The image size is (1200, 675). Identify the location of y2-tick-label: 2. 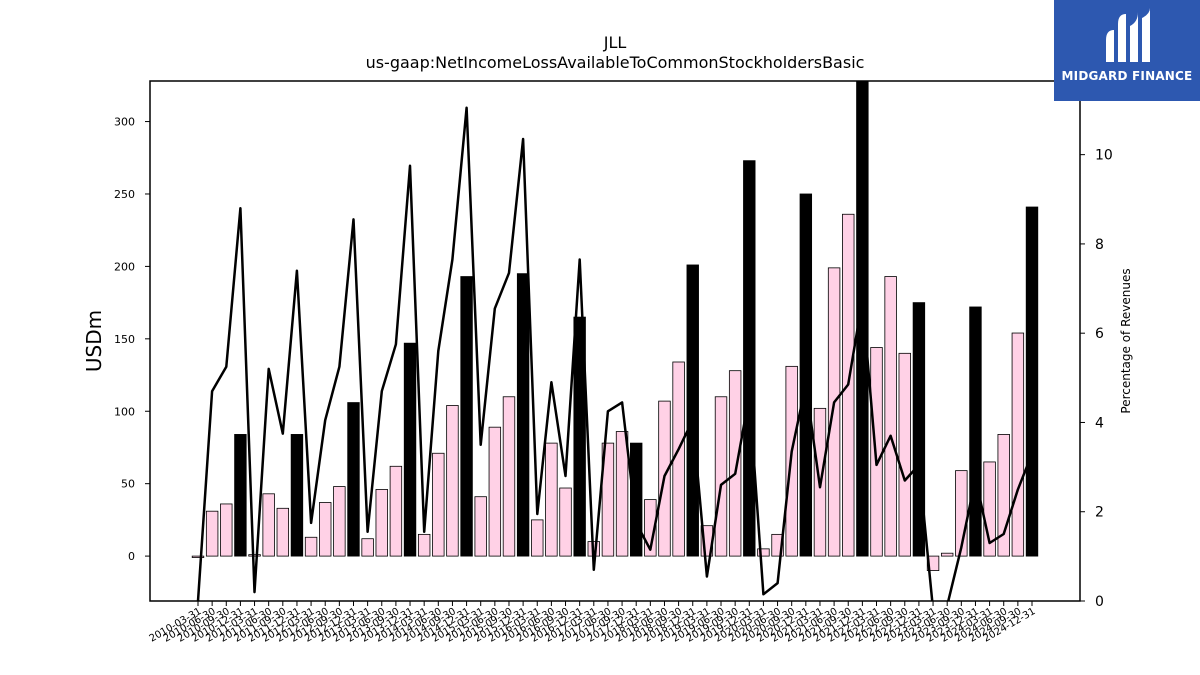
(1099, 513).